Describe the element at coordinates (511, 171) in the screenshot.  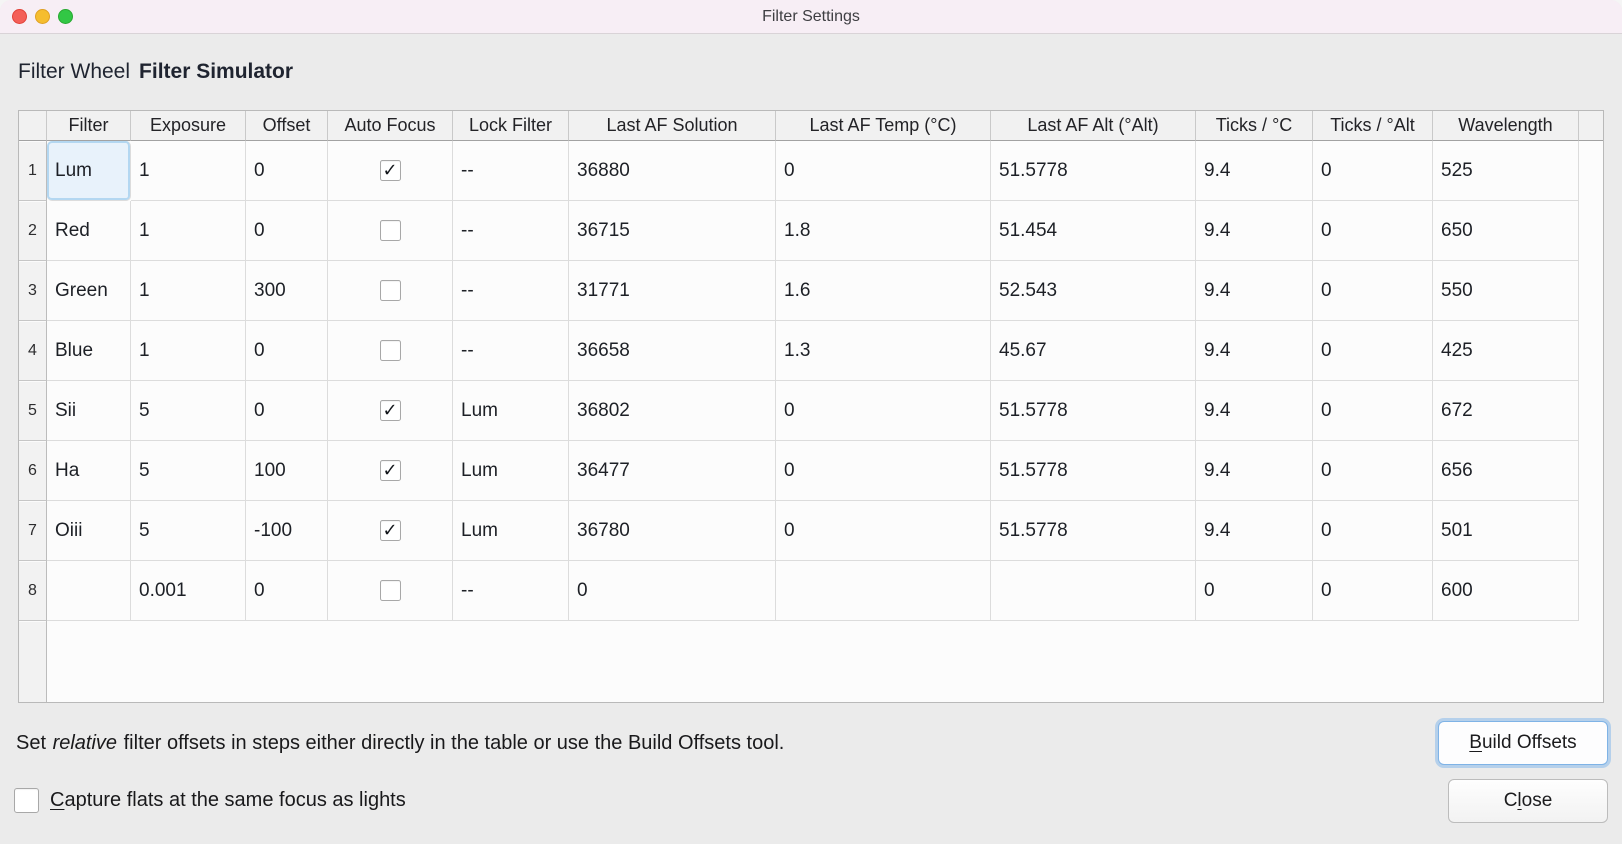
I see `row-1-lock-filter-cell: --` at that location.